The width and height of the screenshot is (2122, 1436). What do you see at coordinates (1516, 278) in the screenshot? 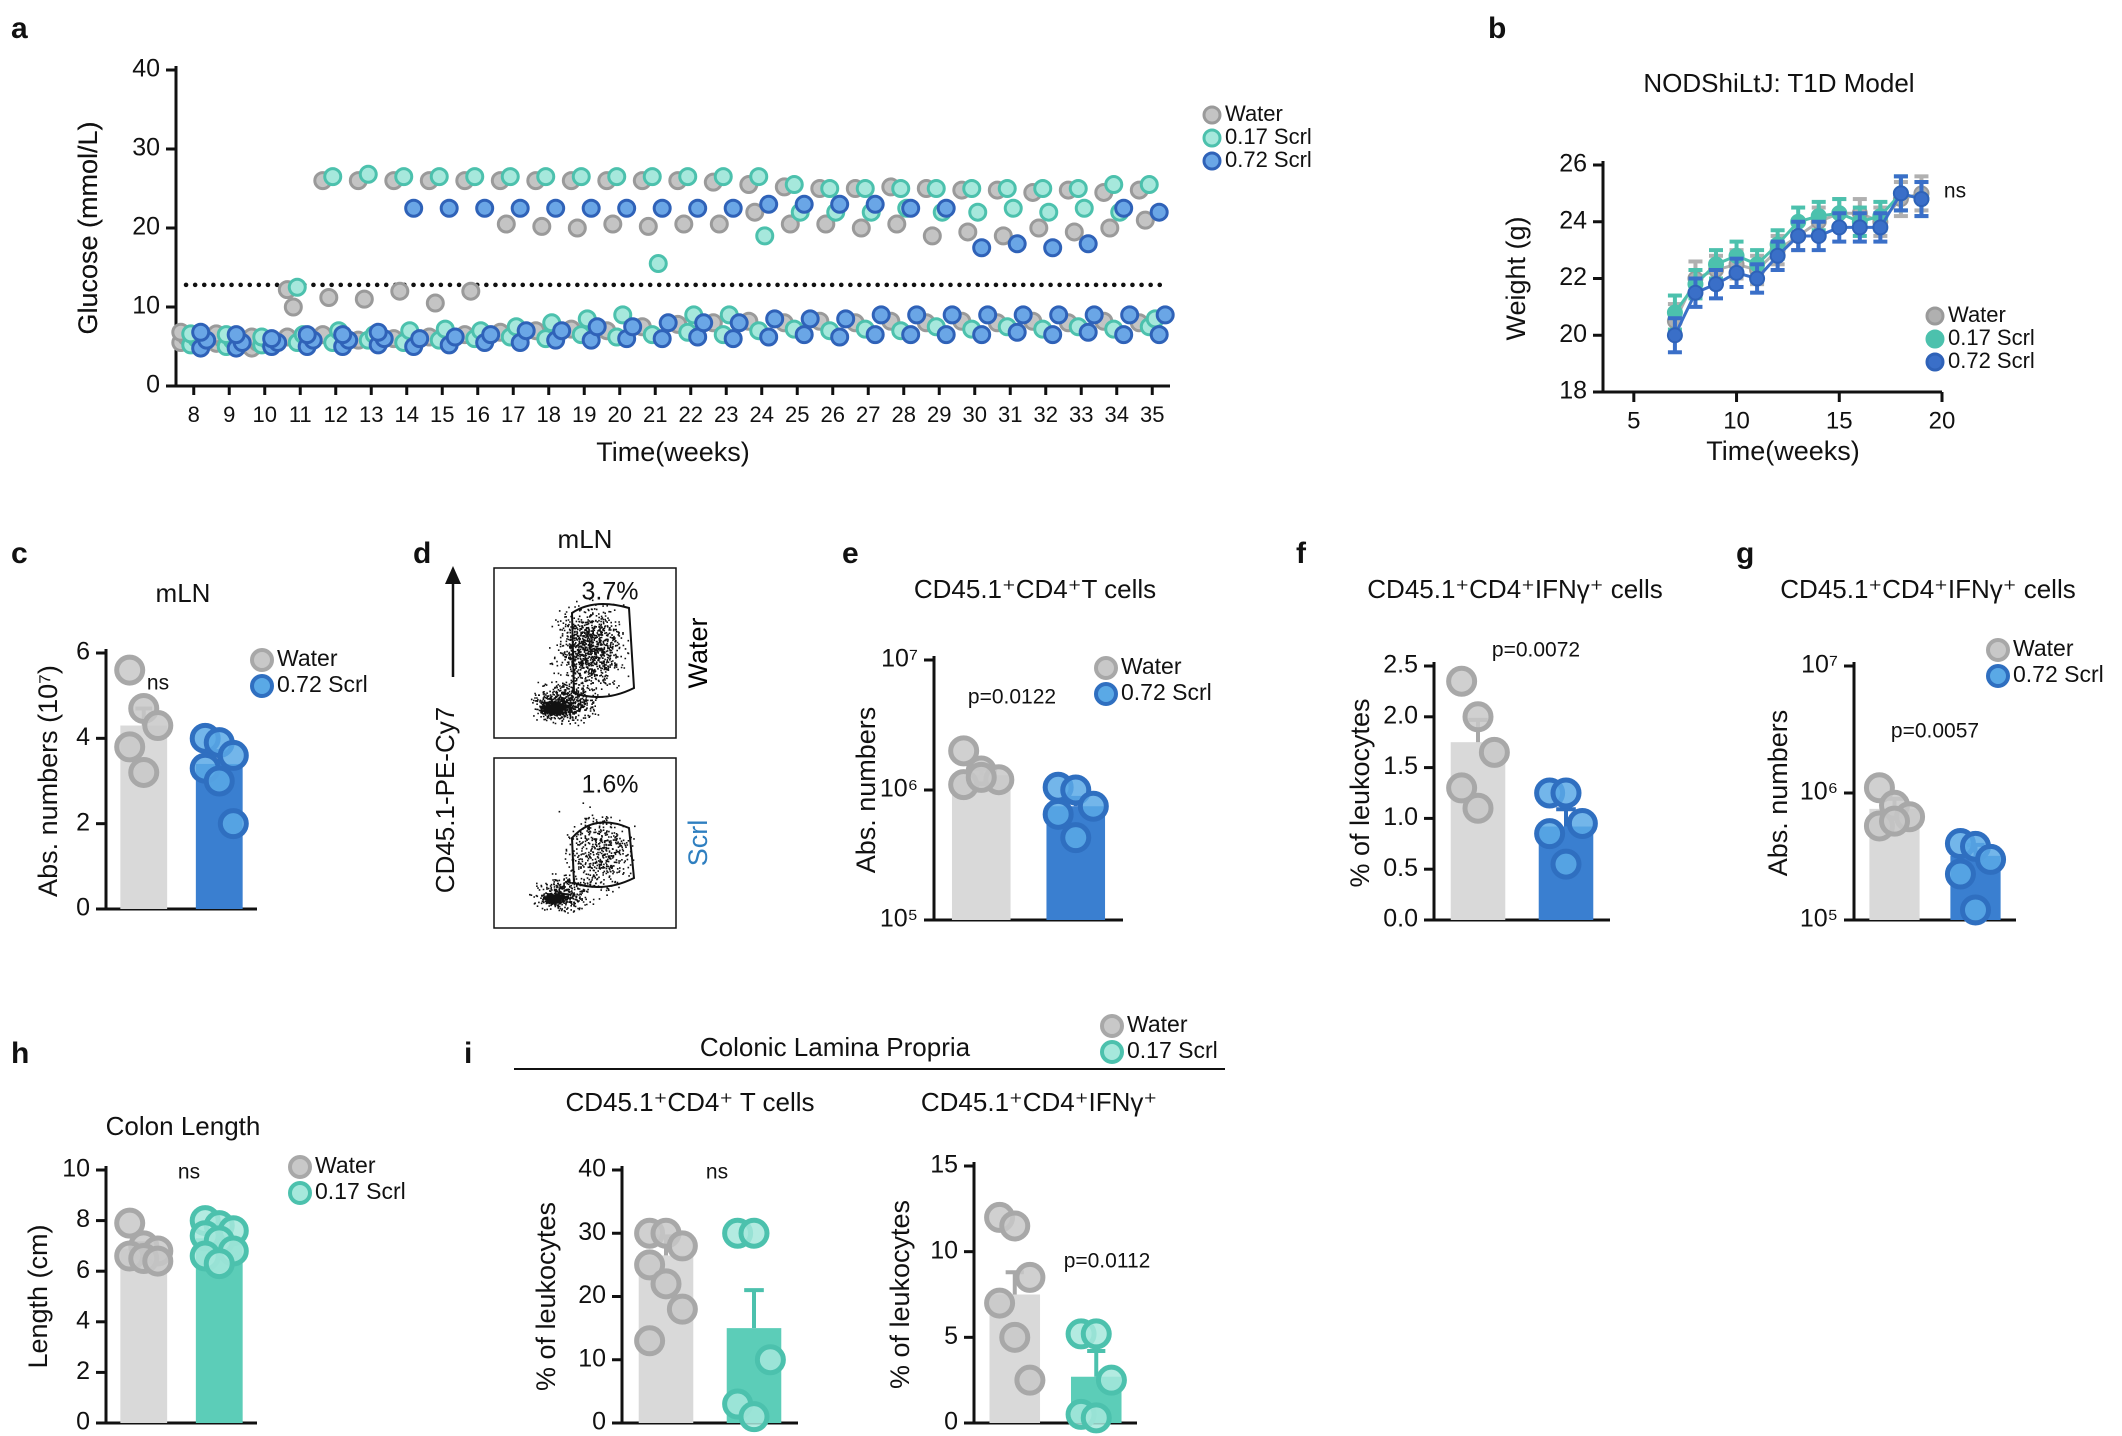
I see `y-axis-label: Weight (g)` at bounding box center [1516, 278].